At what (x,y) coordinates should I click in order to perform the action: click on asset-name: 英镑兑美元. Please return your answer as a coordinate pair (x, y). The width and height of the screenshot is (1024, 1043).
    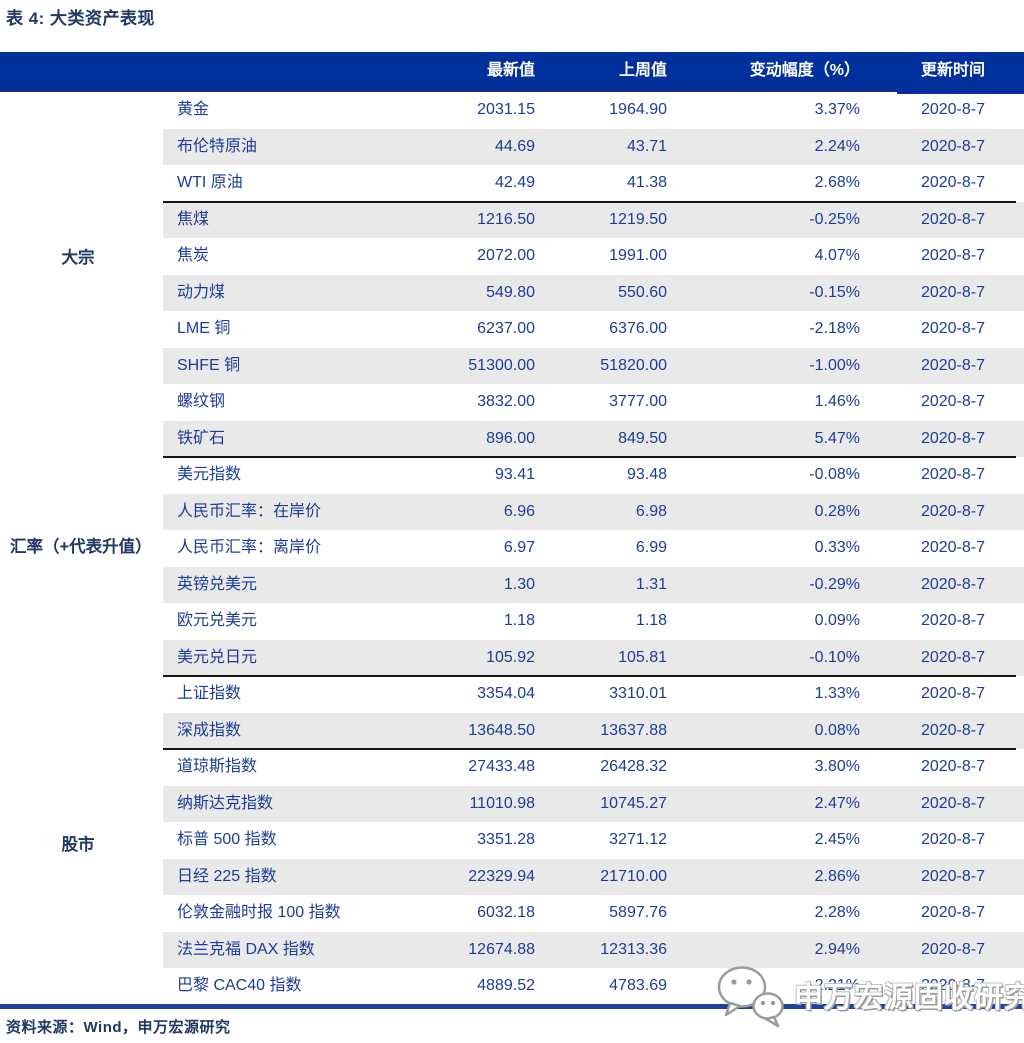
    Looking at the image, I should click on (271, 584).